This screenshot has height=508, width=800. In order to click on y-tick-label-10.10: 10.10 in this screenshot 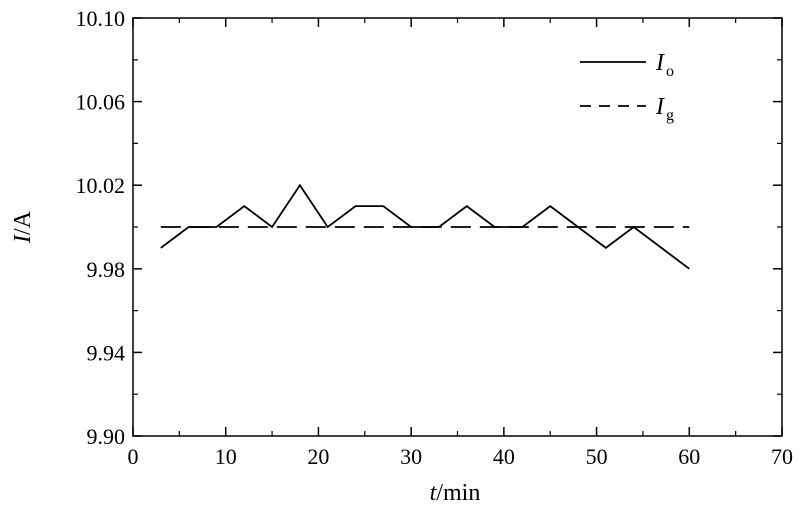, I will do `click(101, 18)`.